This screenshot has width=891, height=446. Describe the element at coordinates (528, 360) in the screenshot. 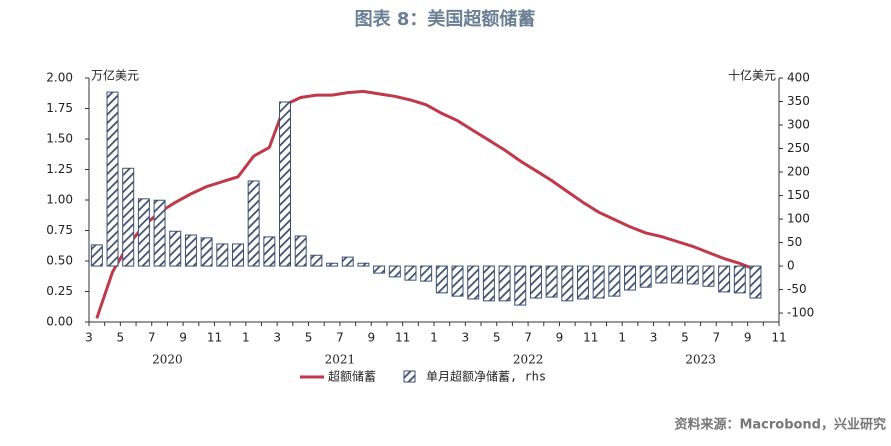

I see `year-label: 2022` at that location.